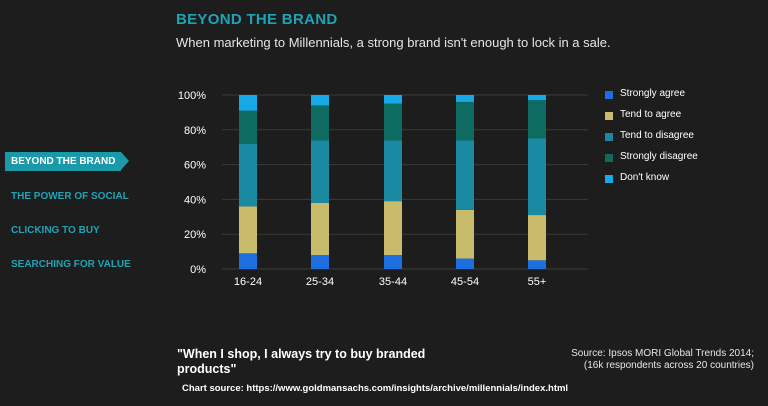 The width and height of the screenshot is (768, 406). I want to click on y-tick-label: 40%, so click(195, 200).